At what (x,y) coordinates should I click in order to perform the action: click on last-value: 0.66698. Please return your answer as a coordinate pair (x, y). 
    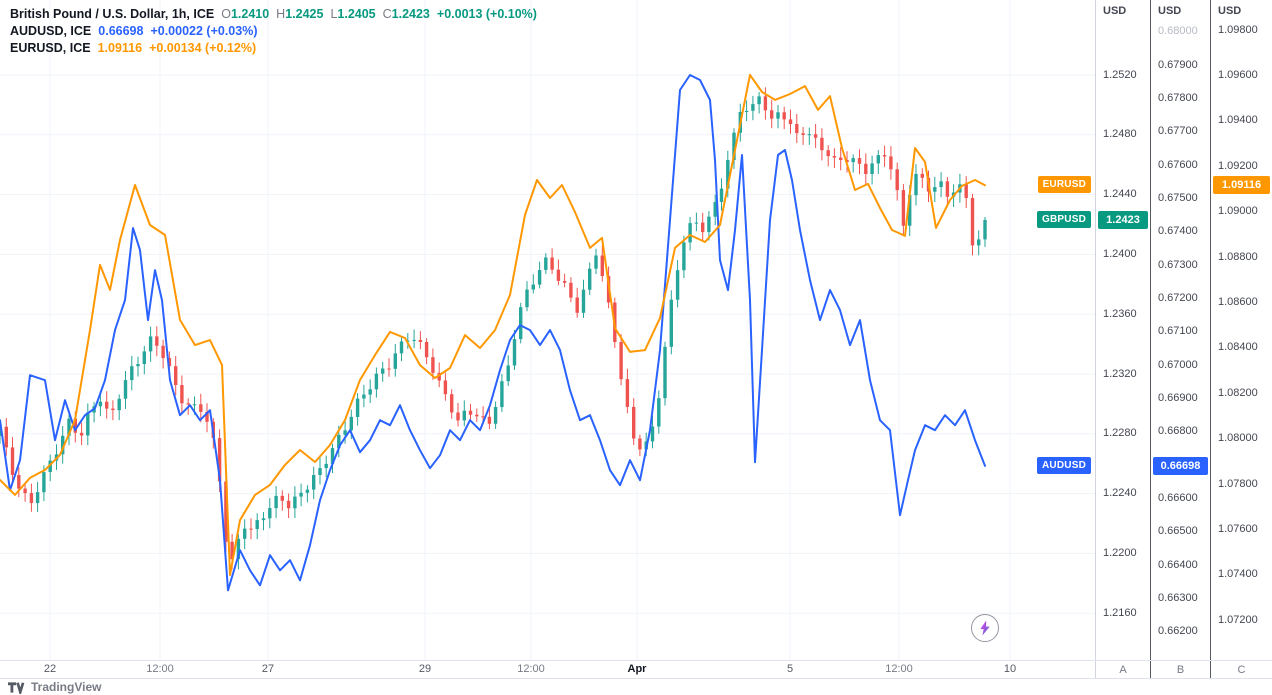
    Looking at the image, I should click on (121, 31).